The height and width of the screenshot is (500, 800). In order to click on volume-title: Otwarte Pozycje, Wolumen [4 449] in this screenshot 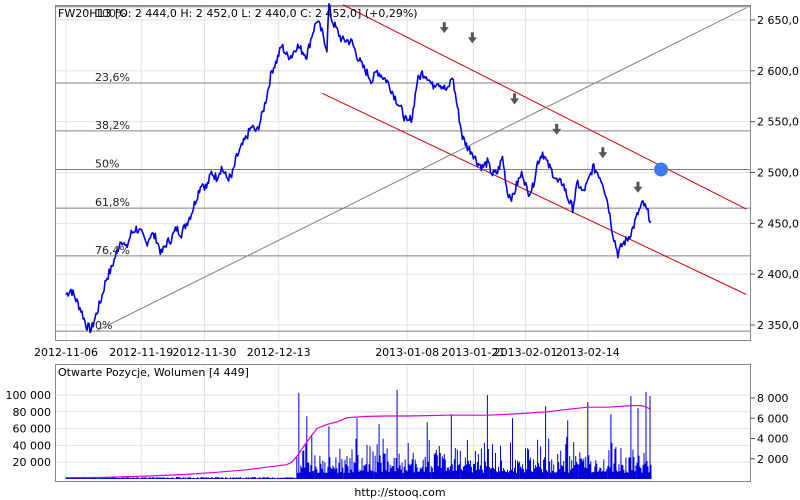, I will do `click(153, 372)`.